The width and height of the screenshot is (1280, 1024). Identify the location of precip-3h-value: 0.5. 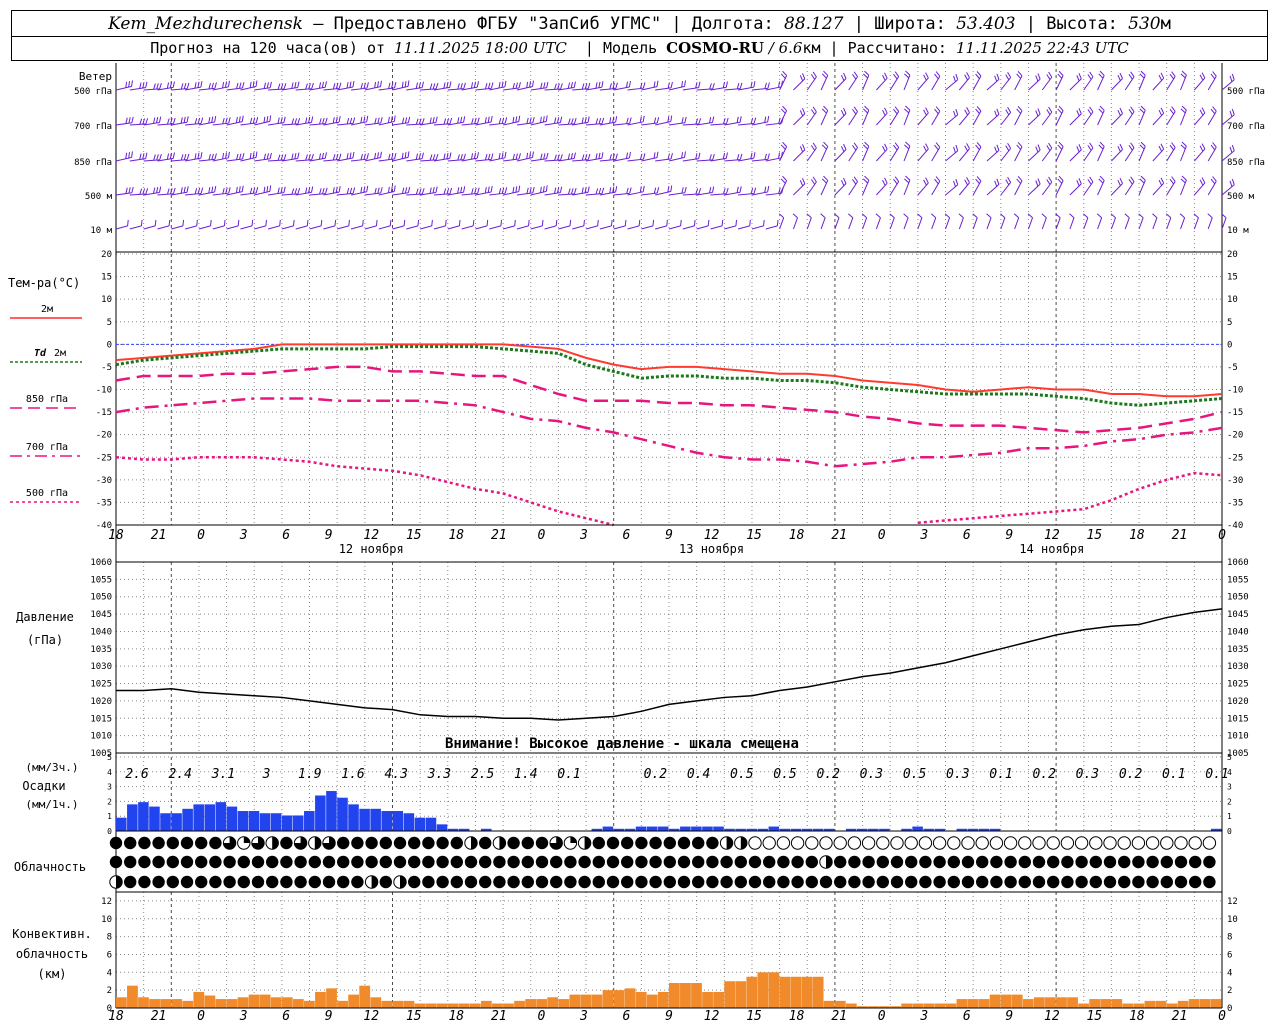
(915, 774).